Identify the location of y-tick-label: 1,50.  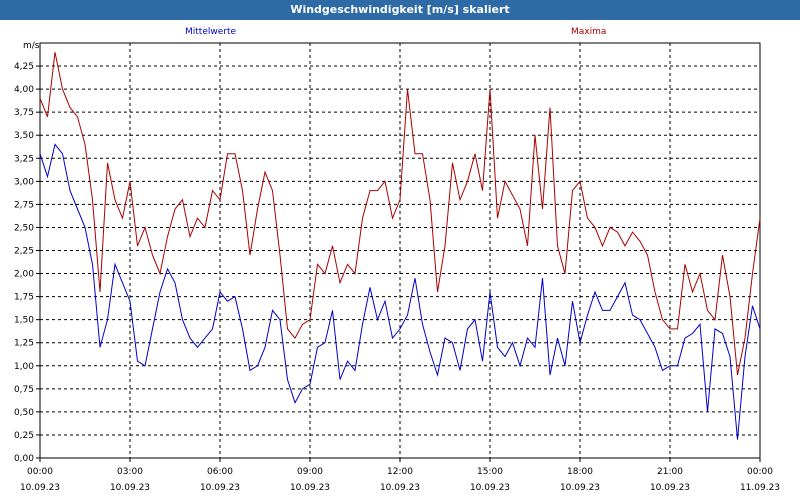
(24, 321).